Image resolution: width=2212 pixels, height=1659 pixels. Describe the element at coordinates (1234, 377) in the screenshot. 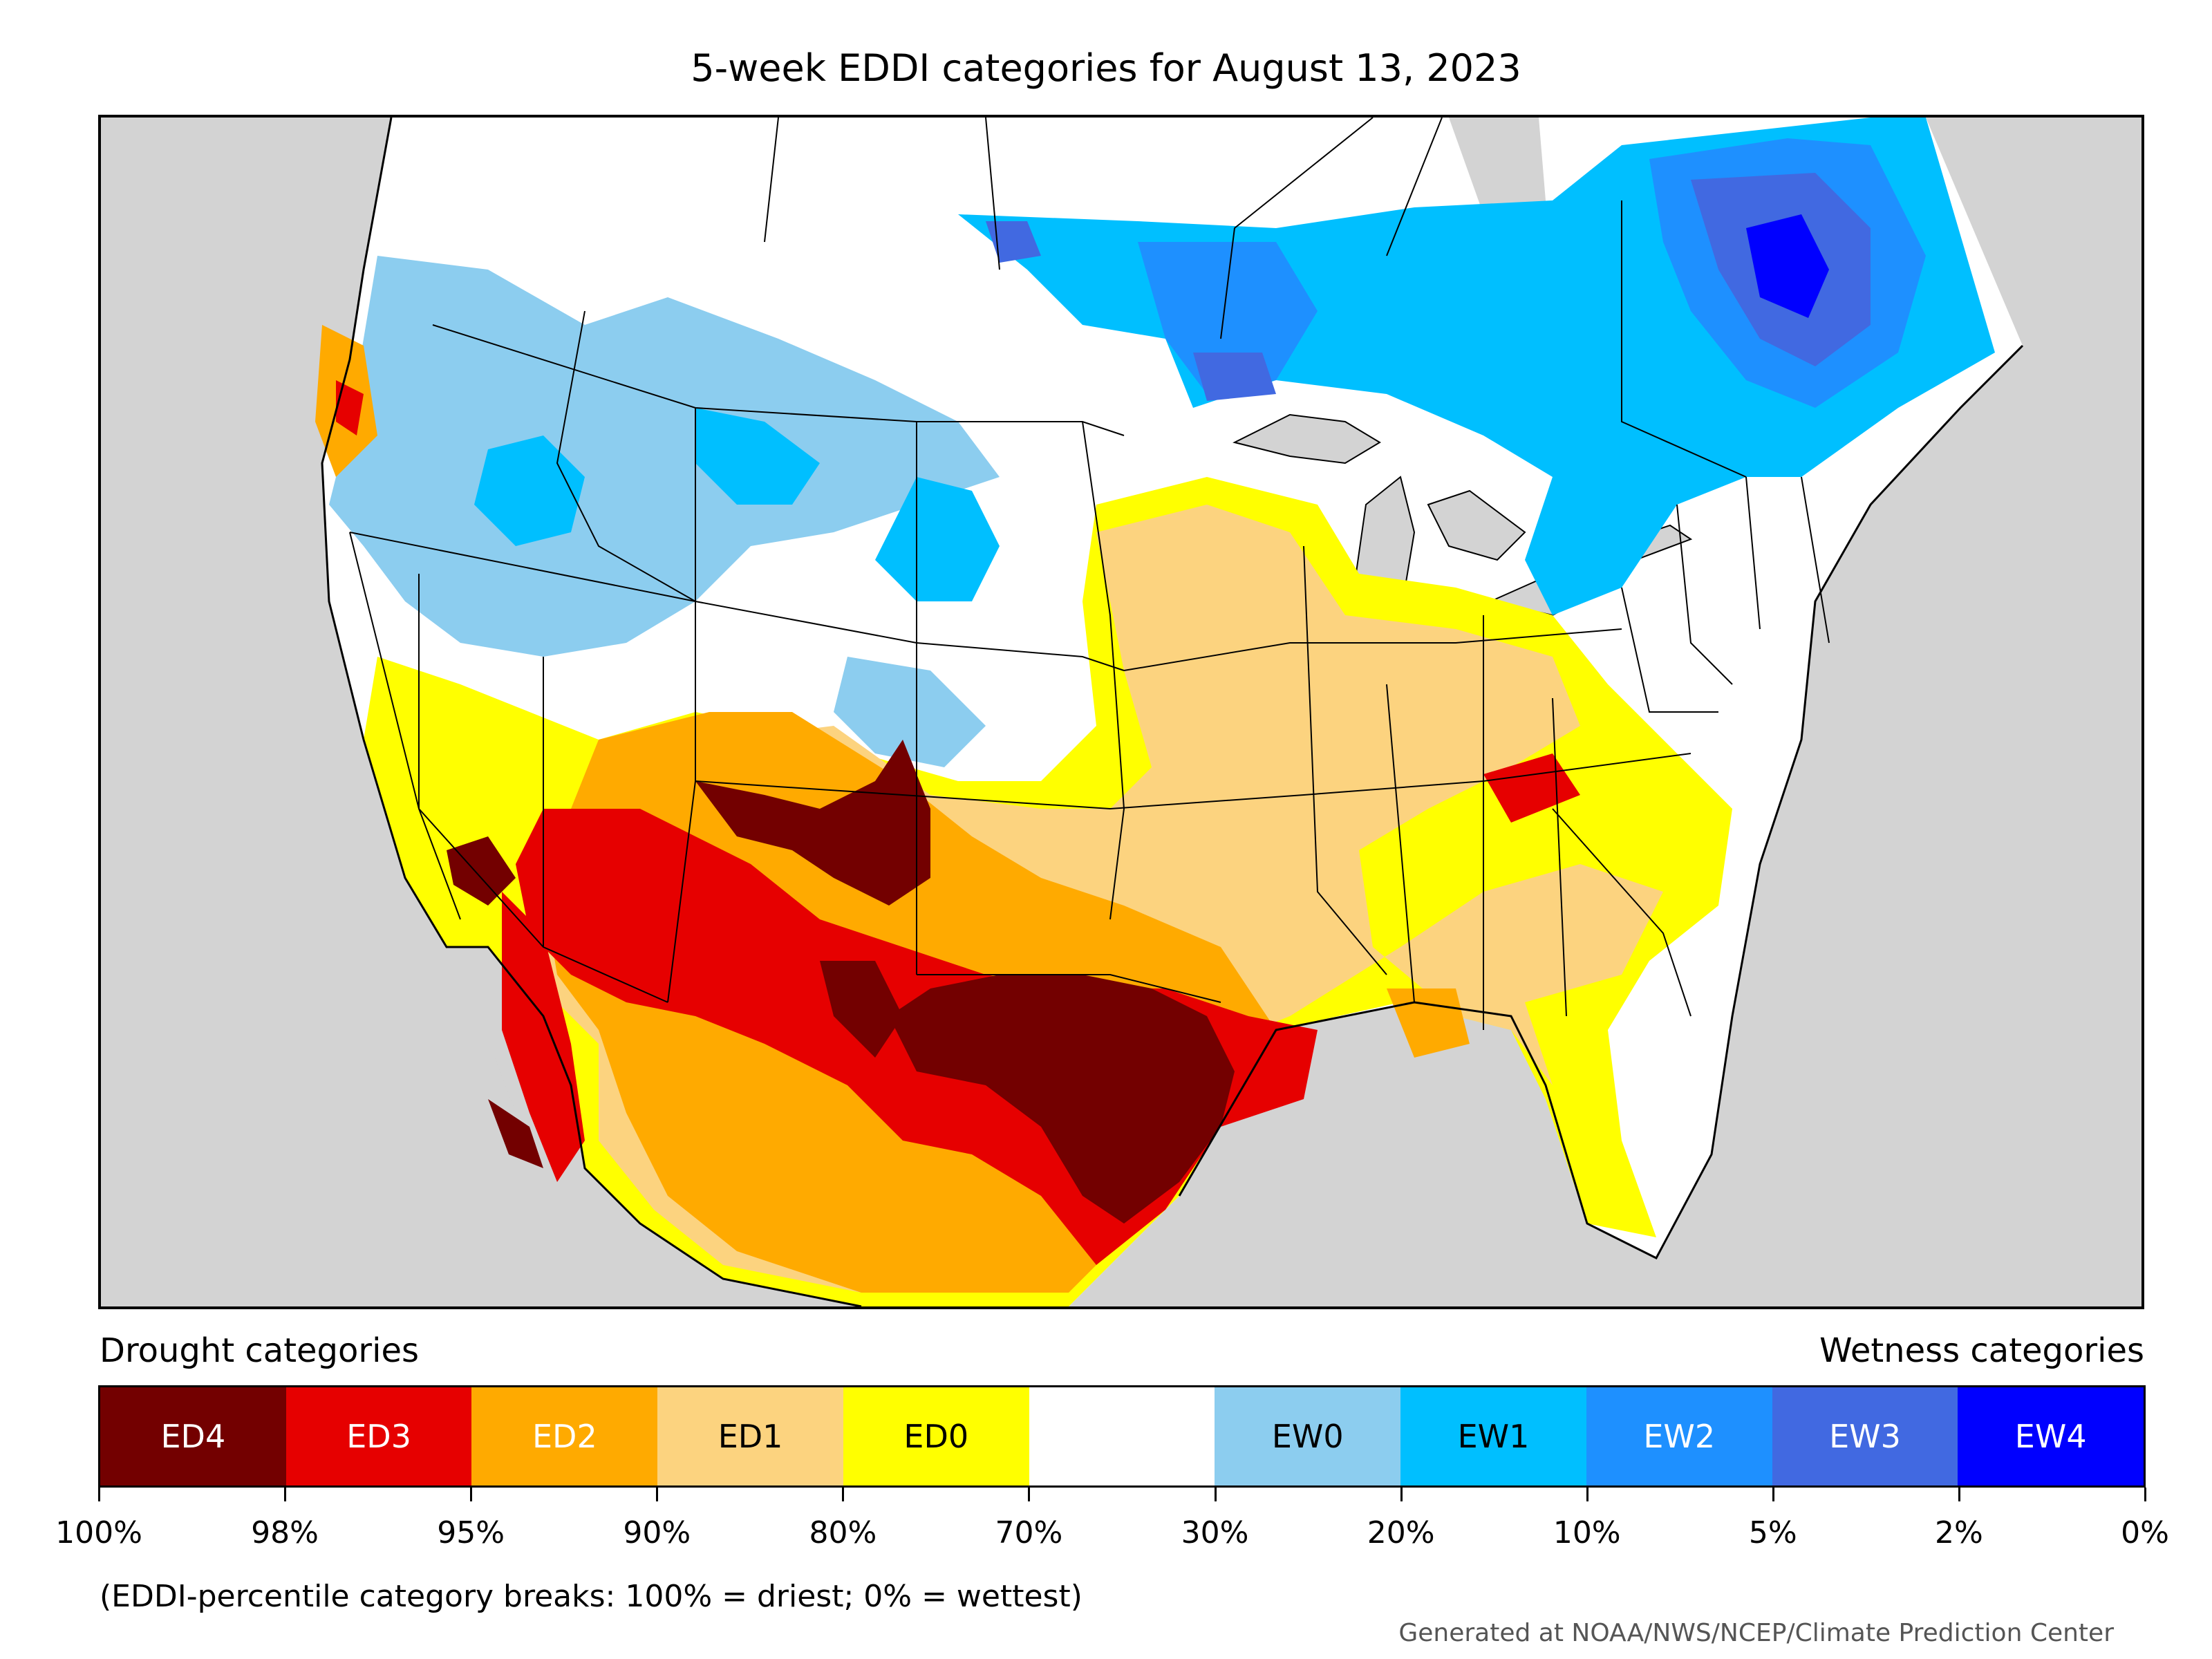

I see `ew3-region-ontario` at that location.